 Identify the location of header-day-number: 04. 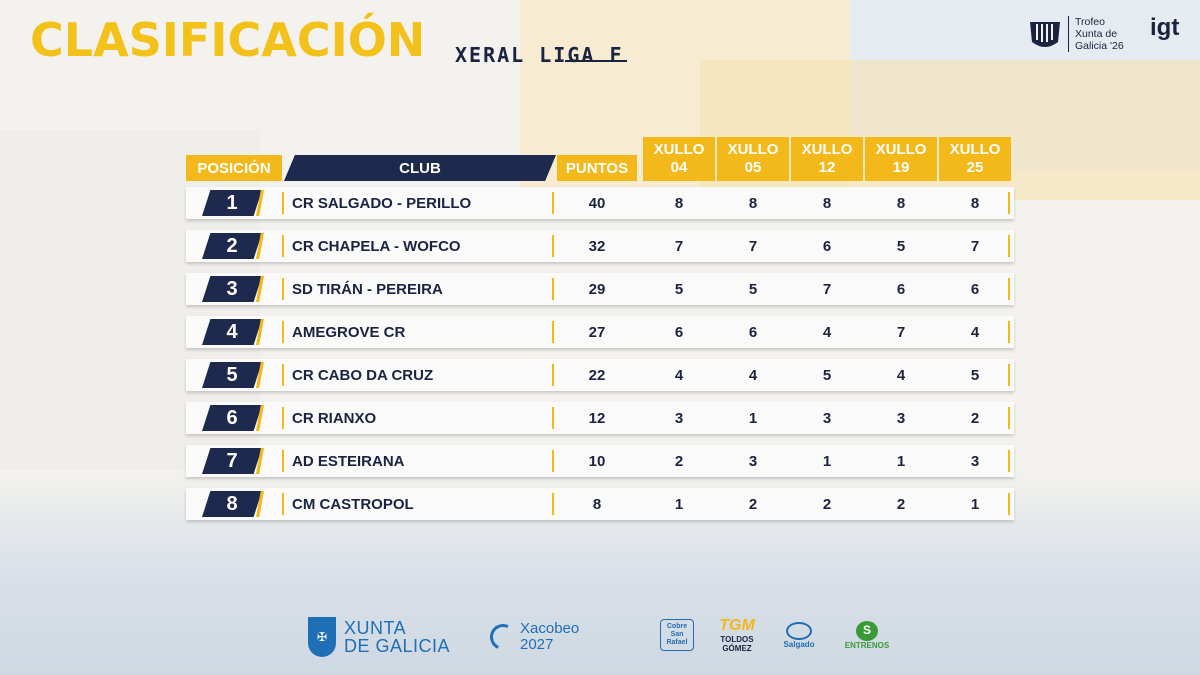
(679, 167).